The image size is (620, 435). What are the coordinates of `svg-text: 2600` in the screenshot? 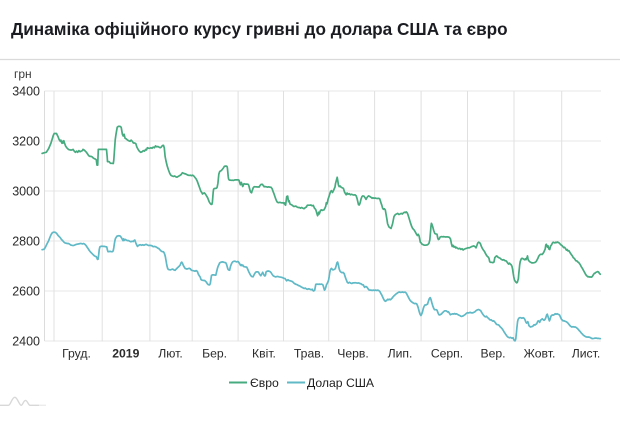 It's located at (26, 292).